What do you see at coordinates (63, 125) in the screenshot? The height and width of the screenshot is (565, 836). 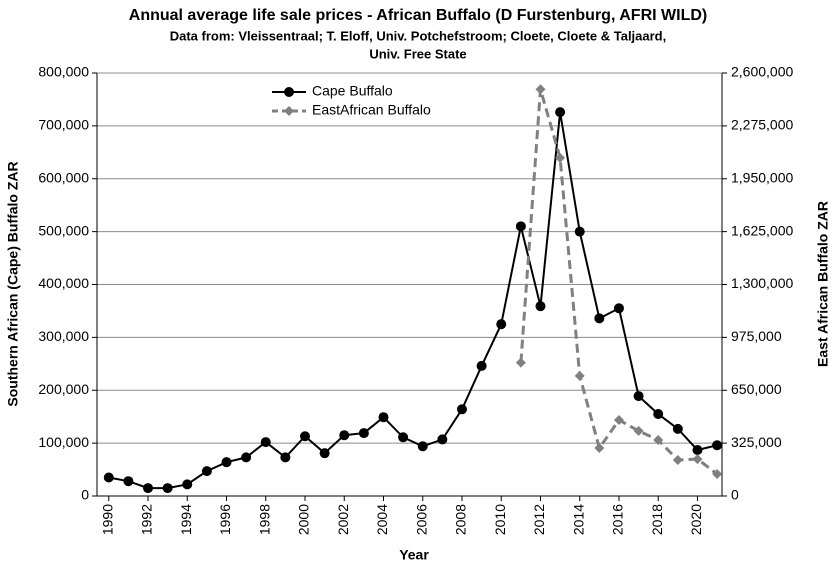 I see `y-tick-label: 700,000` at bounding box center [63, 125].